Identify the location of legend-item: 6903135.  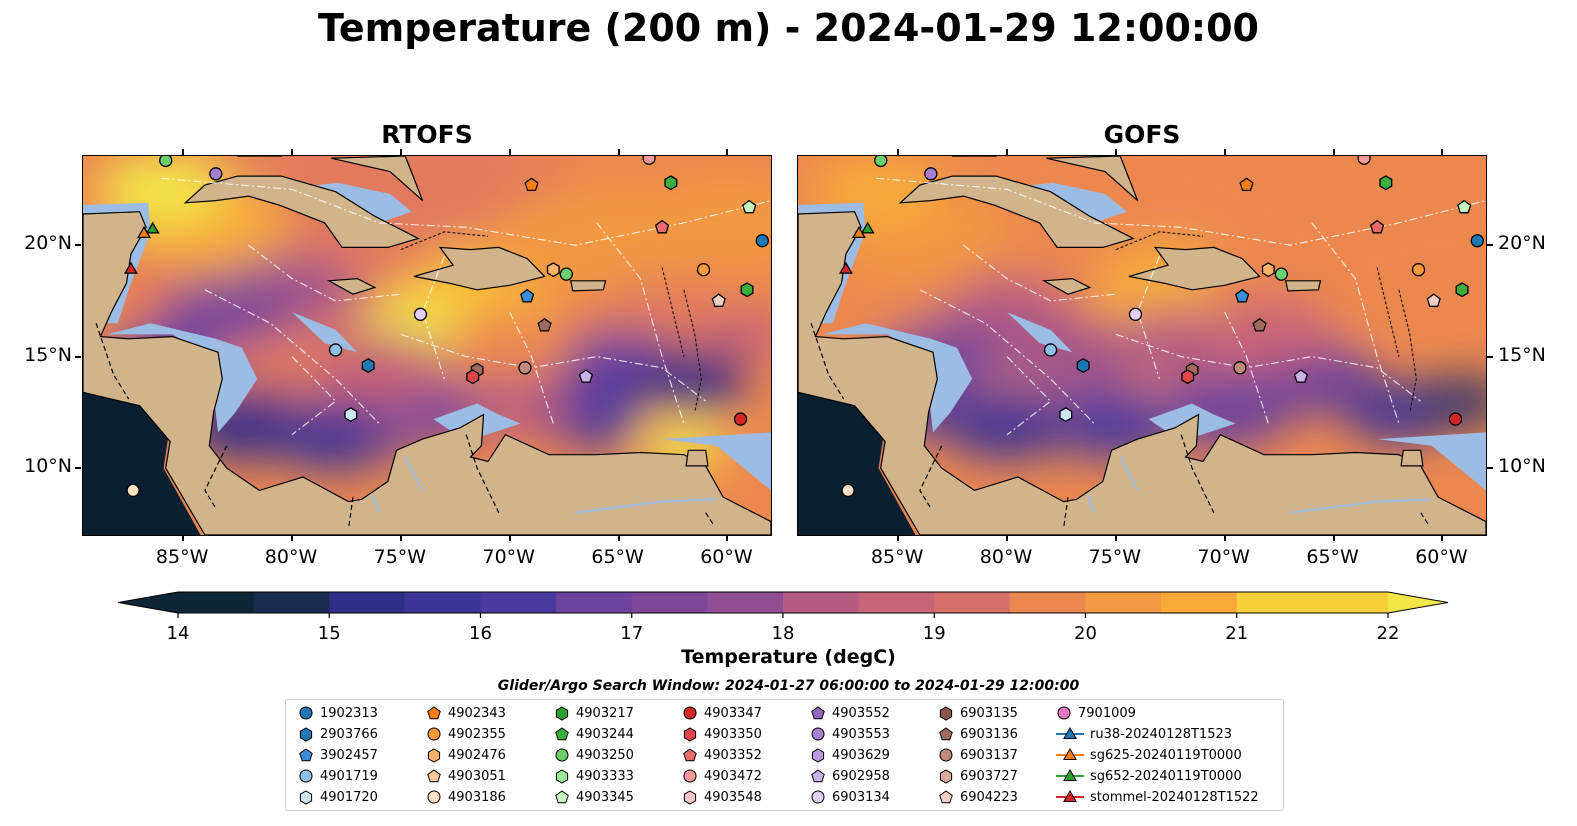
(978, 713).